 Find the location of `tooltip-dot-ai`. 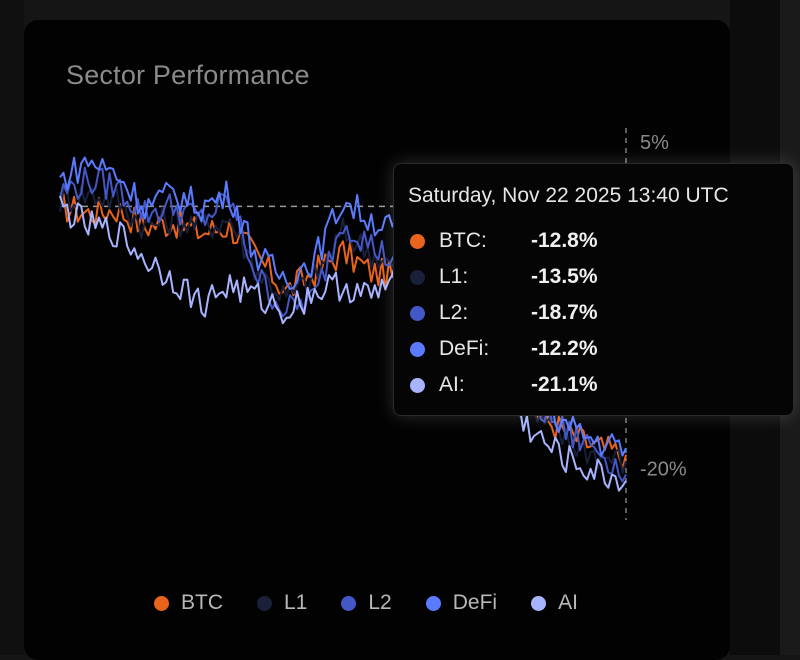

tooltip-dot-ai is located at coordinates (417, 385).